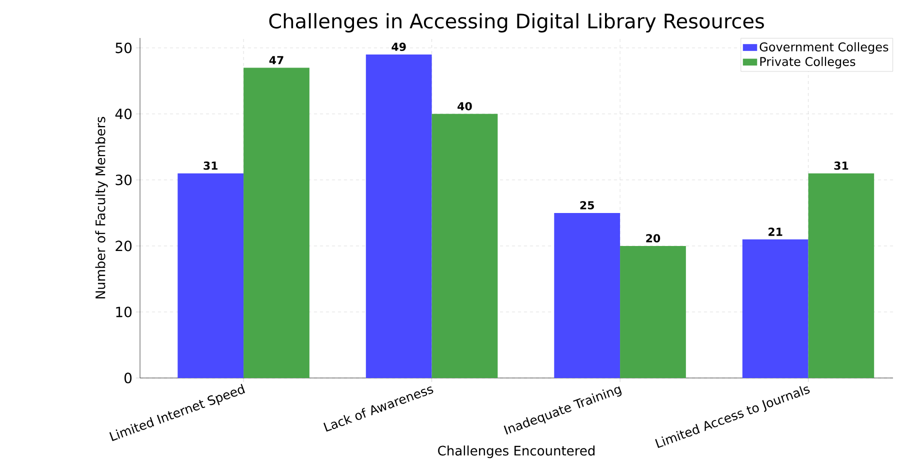 The image size is (897, 470). Describe the element at coordinates (276, 60) in the screenshot. I see `data-label: 47` at that location.